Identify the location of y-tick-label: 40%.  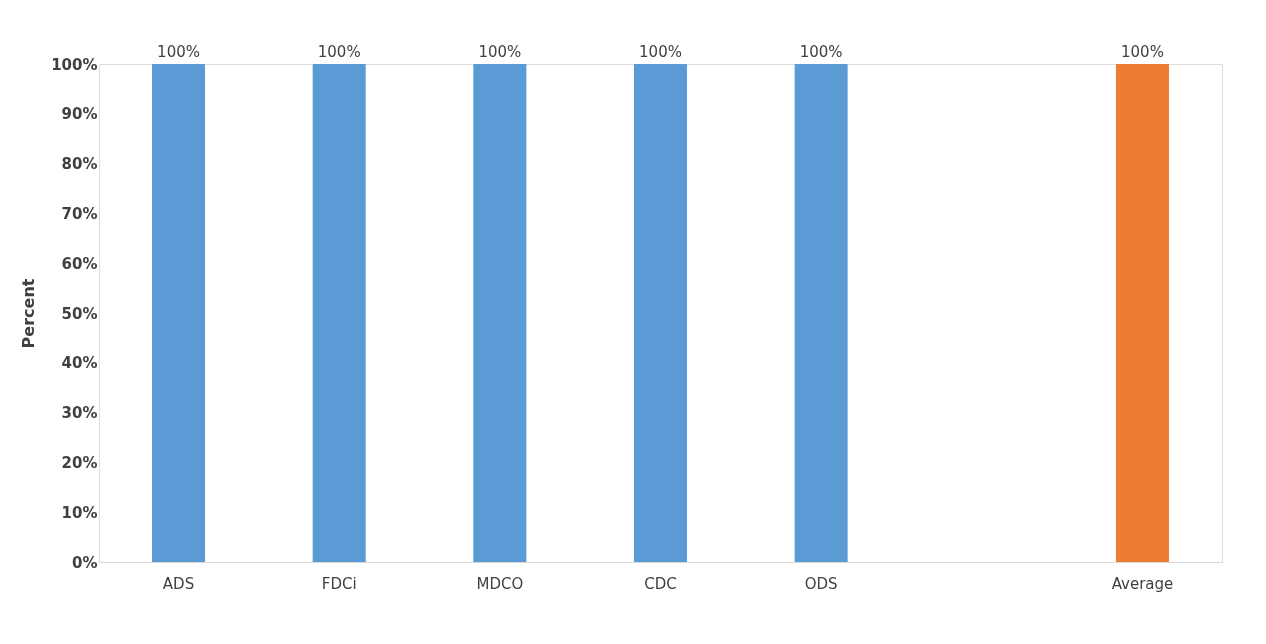
(79, 363).